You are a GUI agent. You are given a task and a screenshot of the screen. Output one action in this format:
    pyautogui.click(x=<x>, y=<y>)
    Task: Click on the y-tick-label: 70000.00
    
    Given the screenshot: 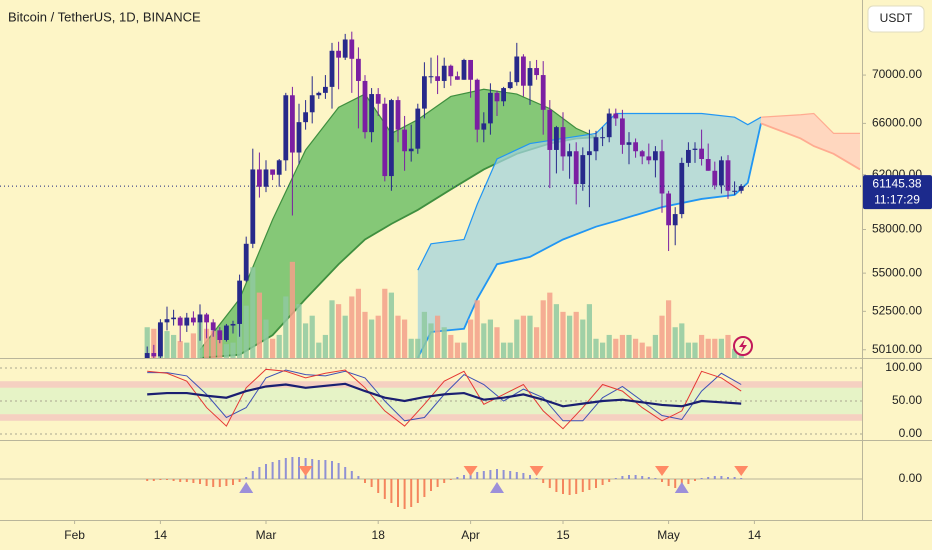 What is the action you would take?
    pyautogui.click(x=897, y=74)
    